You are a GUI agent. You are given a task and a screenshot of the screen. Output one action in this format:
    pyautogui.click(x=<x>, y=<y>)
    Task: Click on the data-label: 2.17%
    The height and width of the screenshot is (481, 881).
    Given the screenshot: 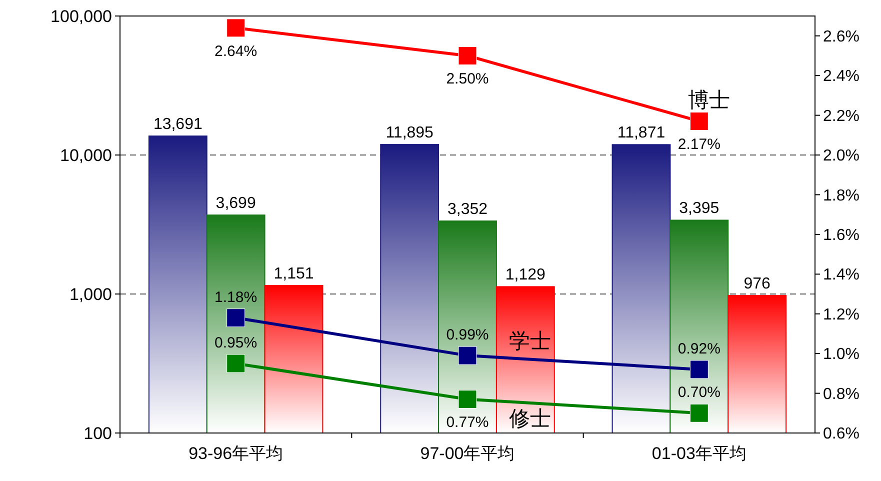 What is the action you would take?
    pyautogui.click(x=699, y=145)
    